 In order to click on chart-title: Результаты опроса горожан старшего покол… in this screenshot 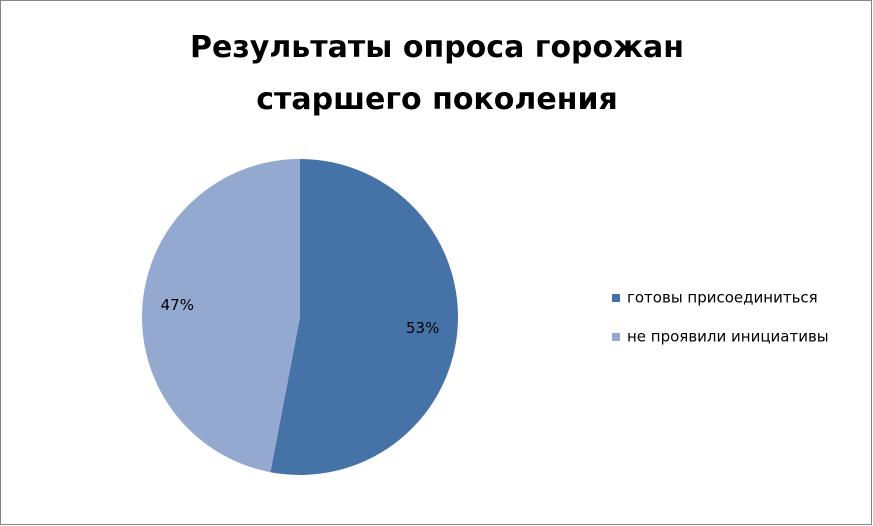, I will do `click(437, 73)`.